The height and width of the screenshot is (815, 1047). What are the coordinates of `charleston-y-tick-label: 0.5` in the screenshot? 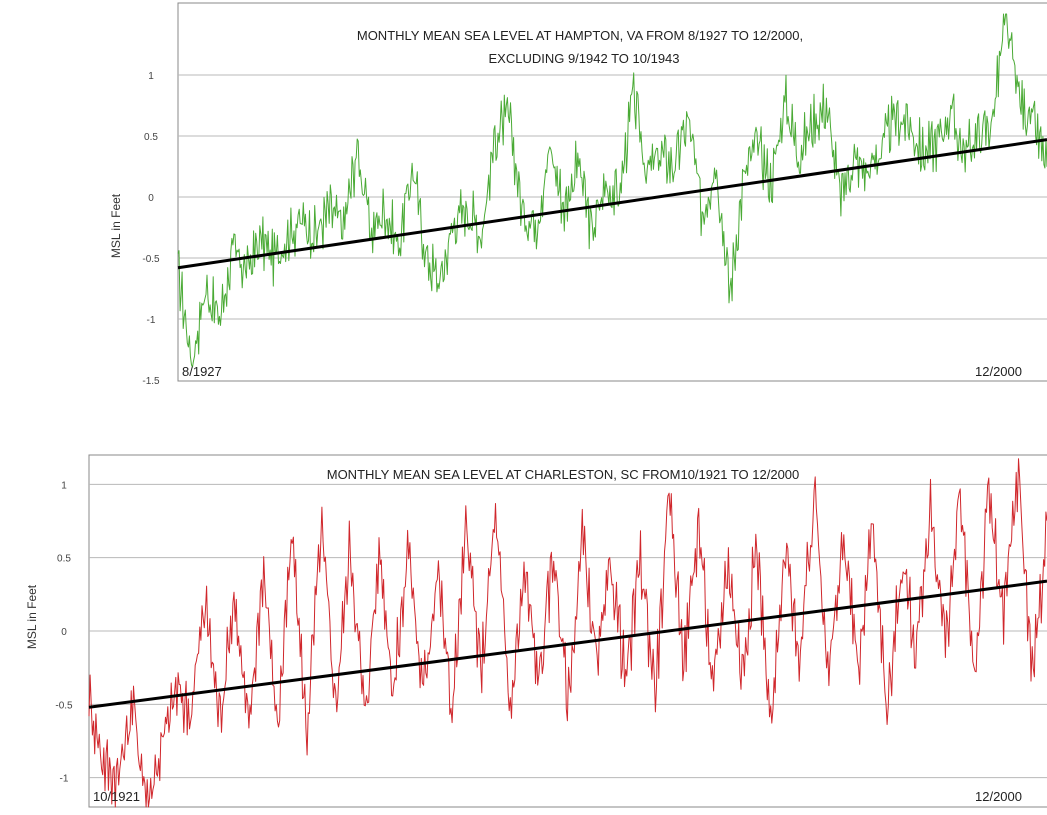 It's located at (64, 559).